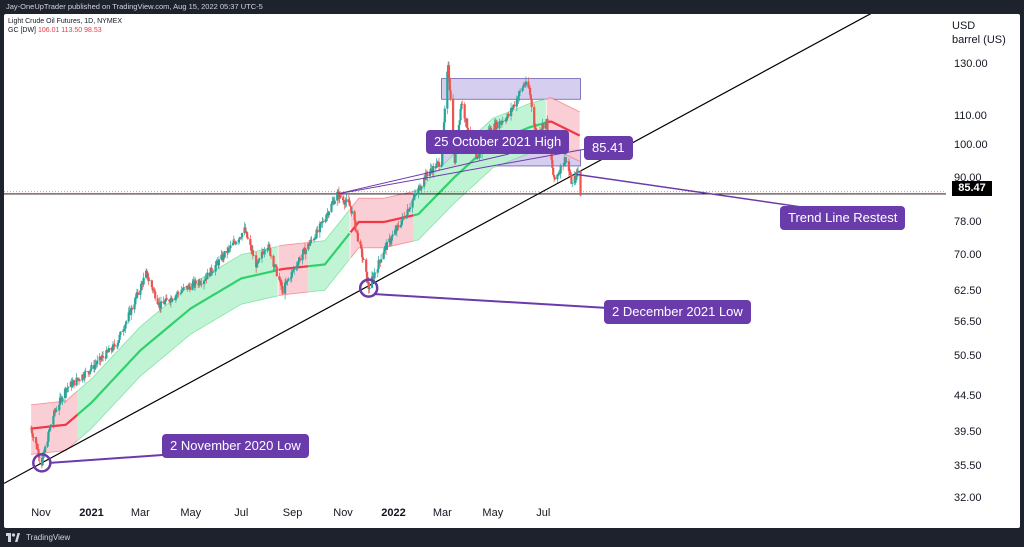  Describe the element at coordinates (442, 513) in the screenshot. I see `x-tick-label: Mar` at that location.